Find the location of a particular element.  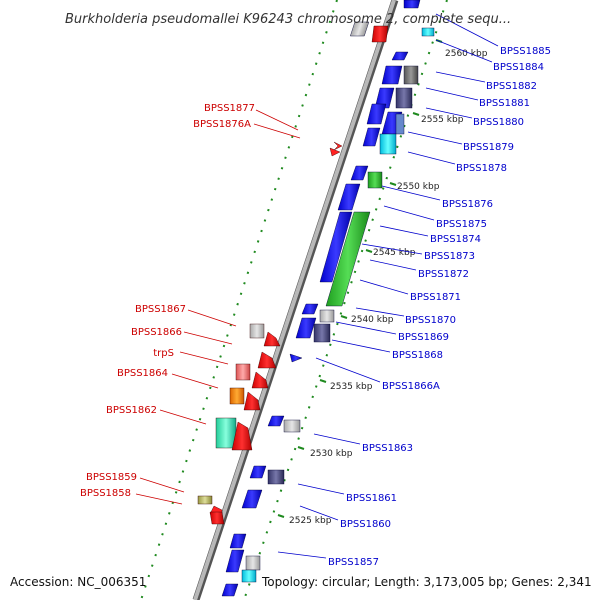

scale-label: 2545 kbp is located at coordinates (394, 253).